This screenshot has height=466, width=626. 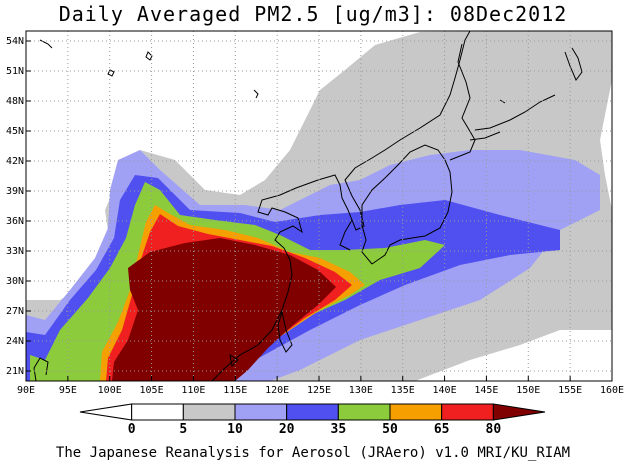 I want to click on lat-label: 45N, so click(x=15, y=131).